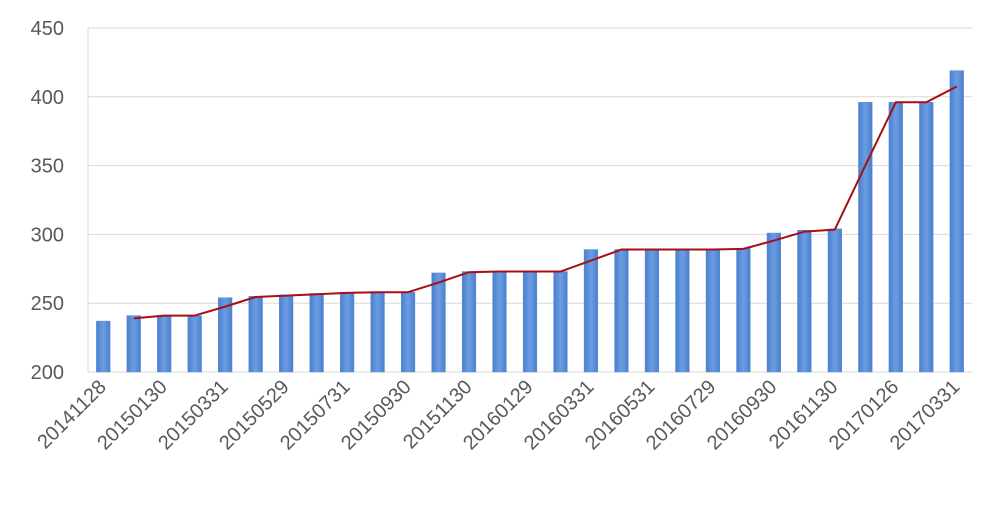 The width and height of the screenshot is (984, 513). Describe the element at coordinates (47, 373) in the screenshot. I see `y-tick-label: 200` at that location.